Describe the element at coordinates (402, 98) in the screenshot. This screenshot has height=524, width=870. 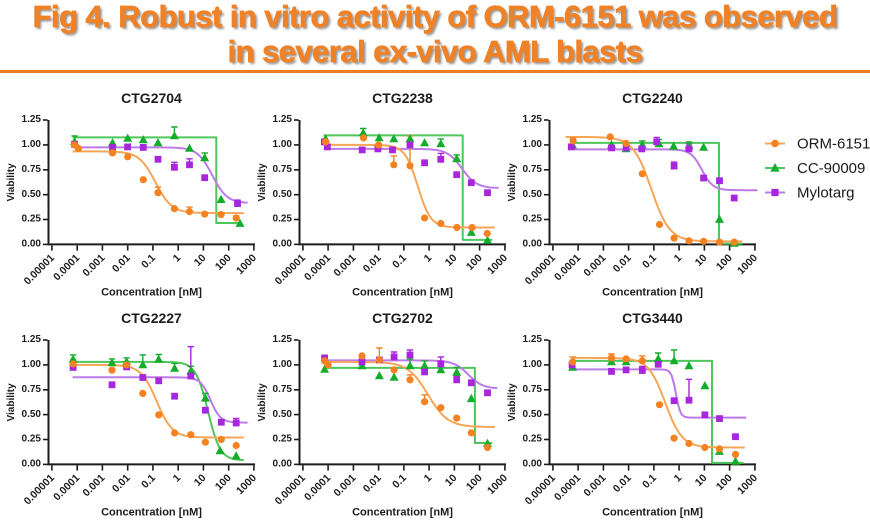
I see `svg-text: CTG2238` at that location.